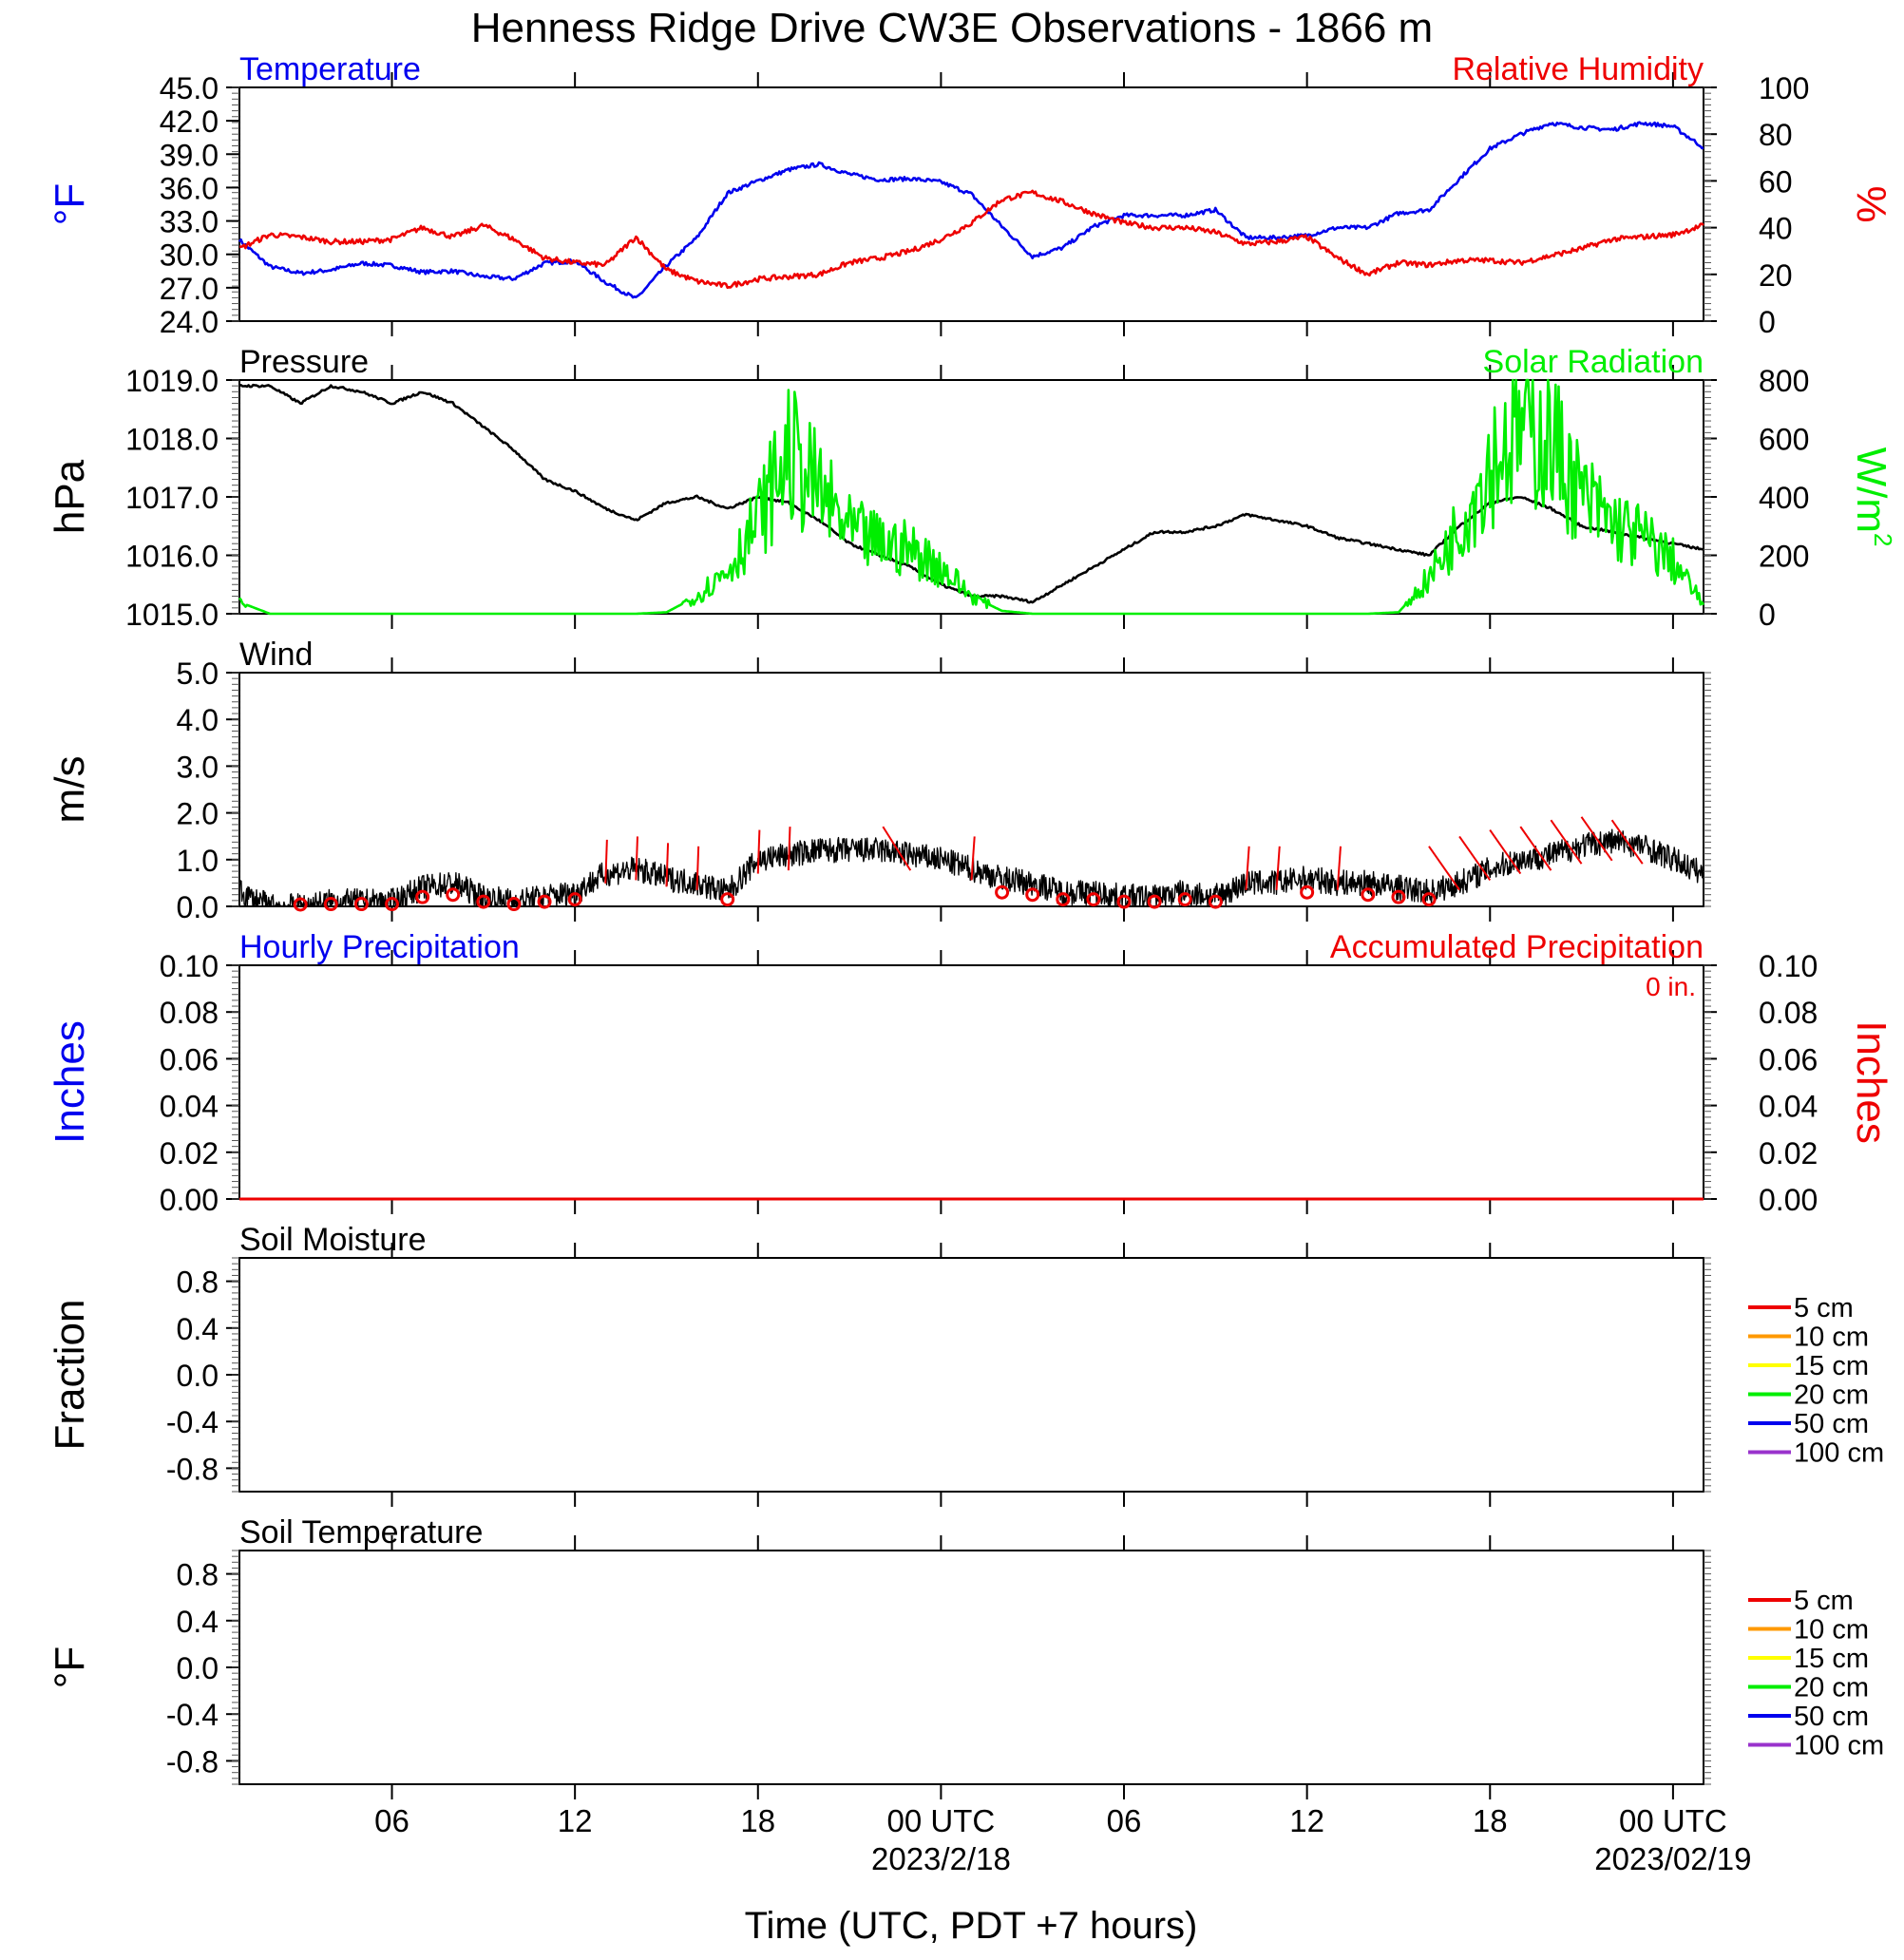 The image size is (1904, 1960). What do you see at coordinates (1776, 181) in the screenshot?
I see `y-right-tick-label: 60` at bounding box center [1776, 181].